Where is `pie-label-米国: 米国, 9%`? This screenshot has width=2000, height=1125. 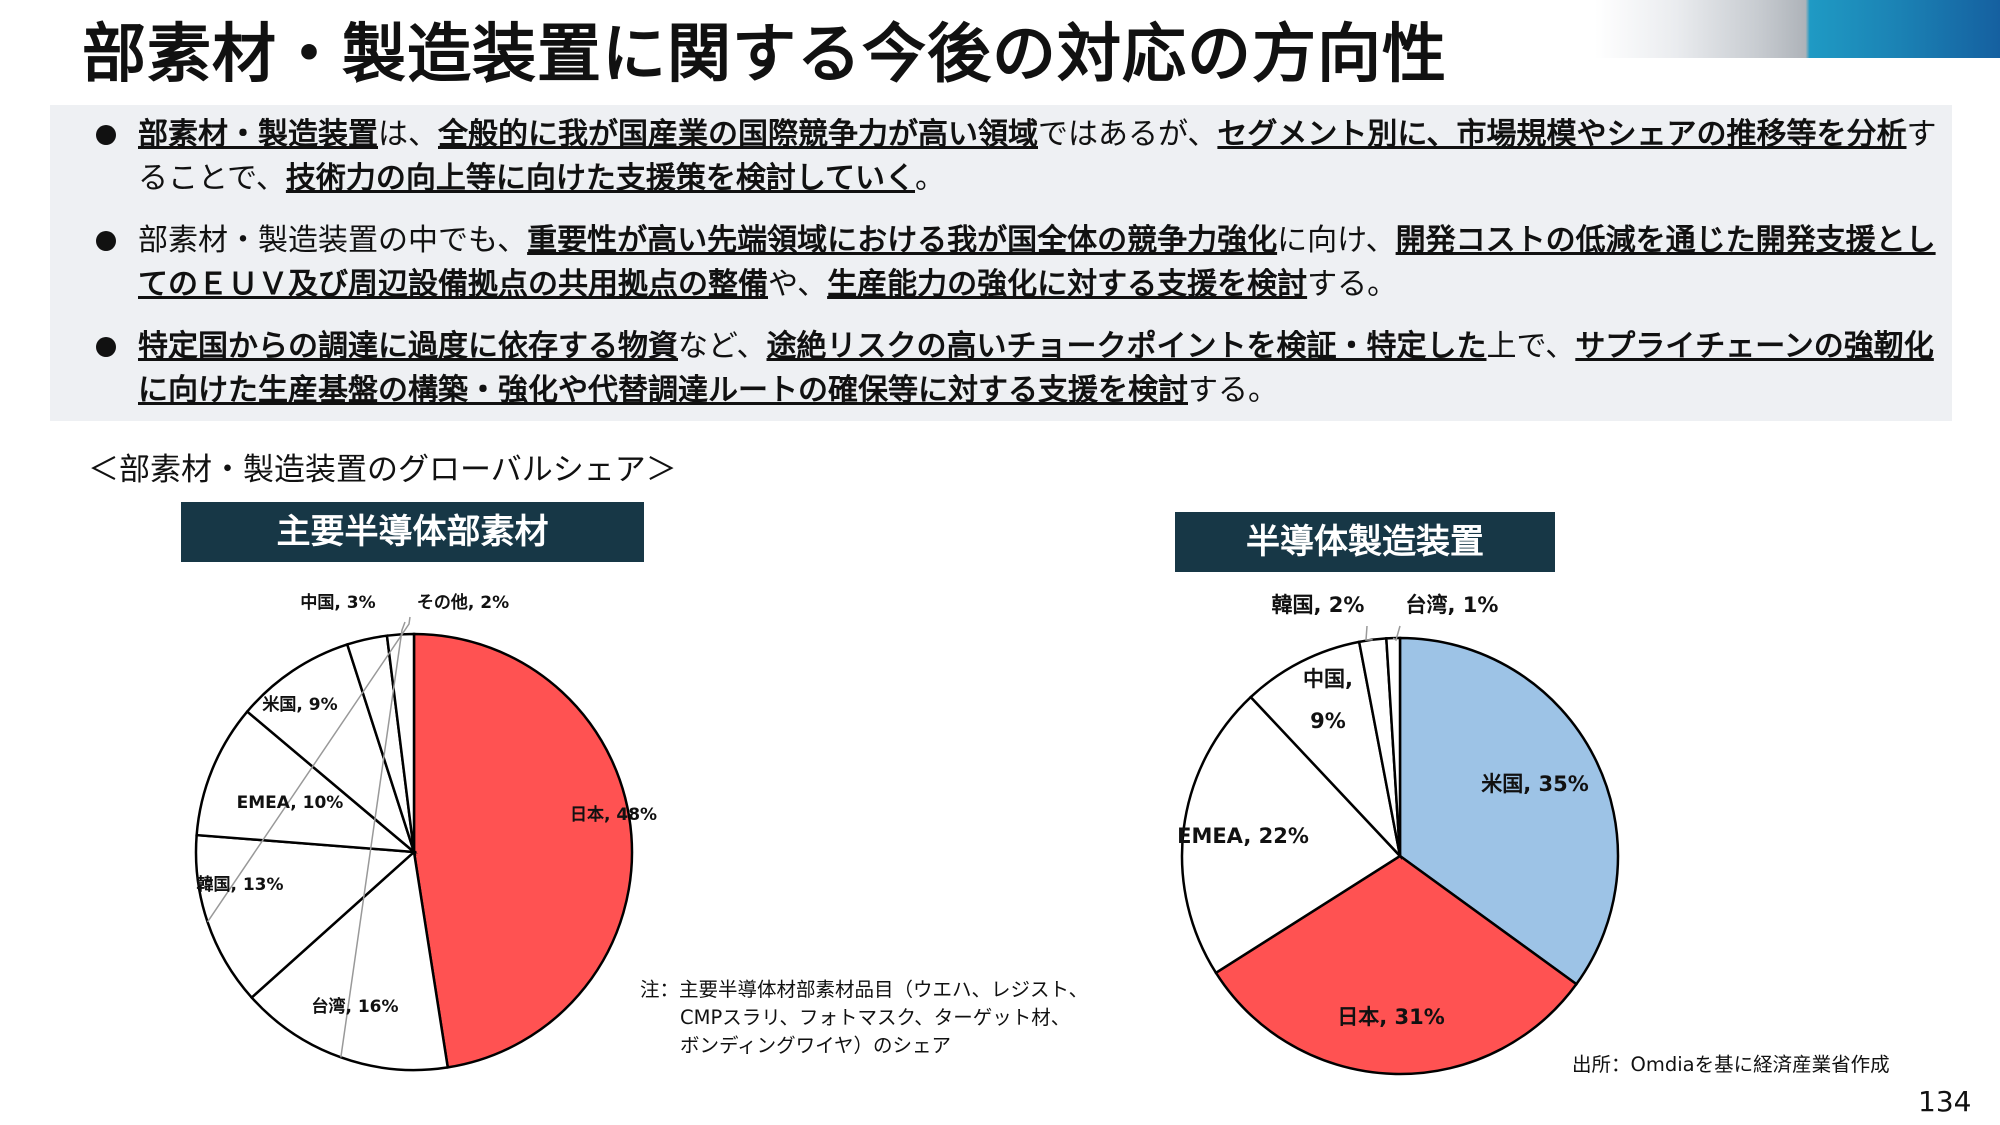 pie-label-米国: 米国, 9% is located at coordinates (299, 704).